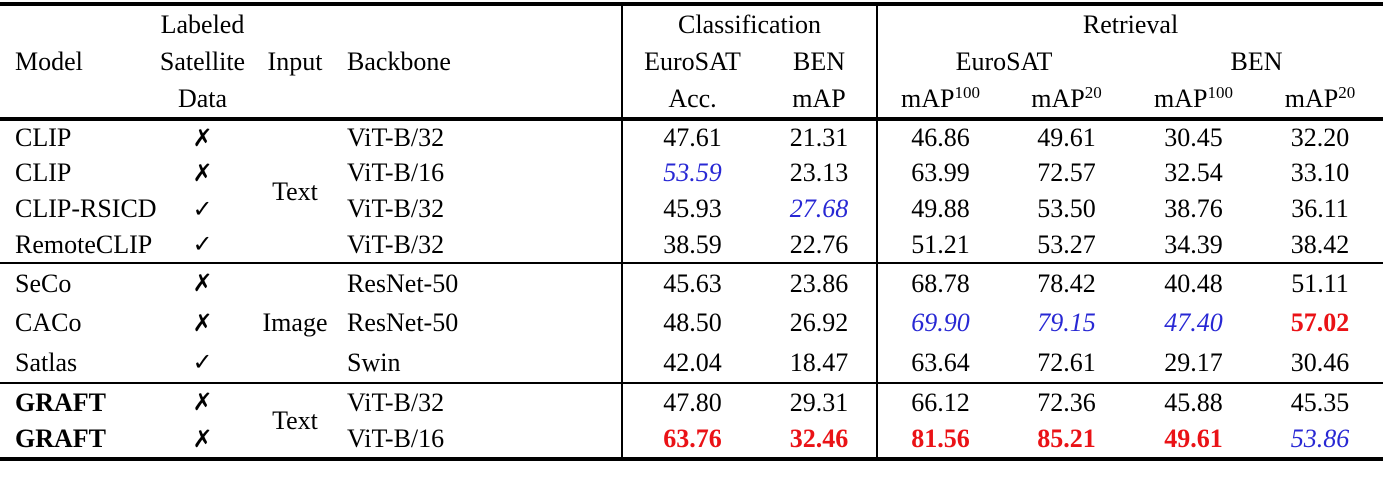 This screenshot has height=481, width=1383. Describe the element at coordinates (46, 362) in the screenshot. I see `cell-model: Satlas` at that location.